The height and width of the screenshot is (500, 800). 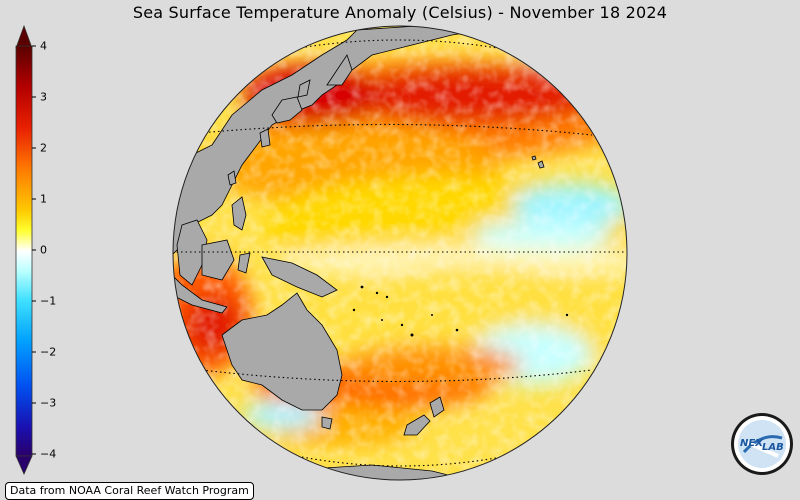 I want to click on colorbar-tick-label: −1, so click(x=48, y=301).